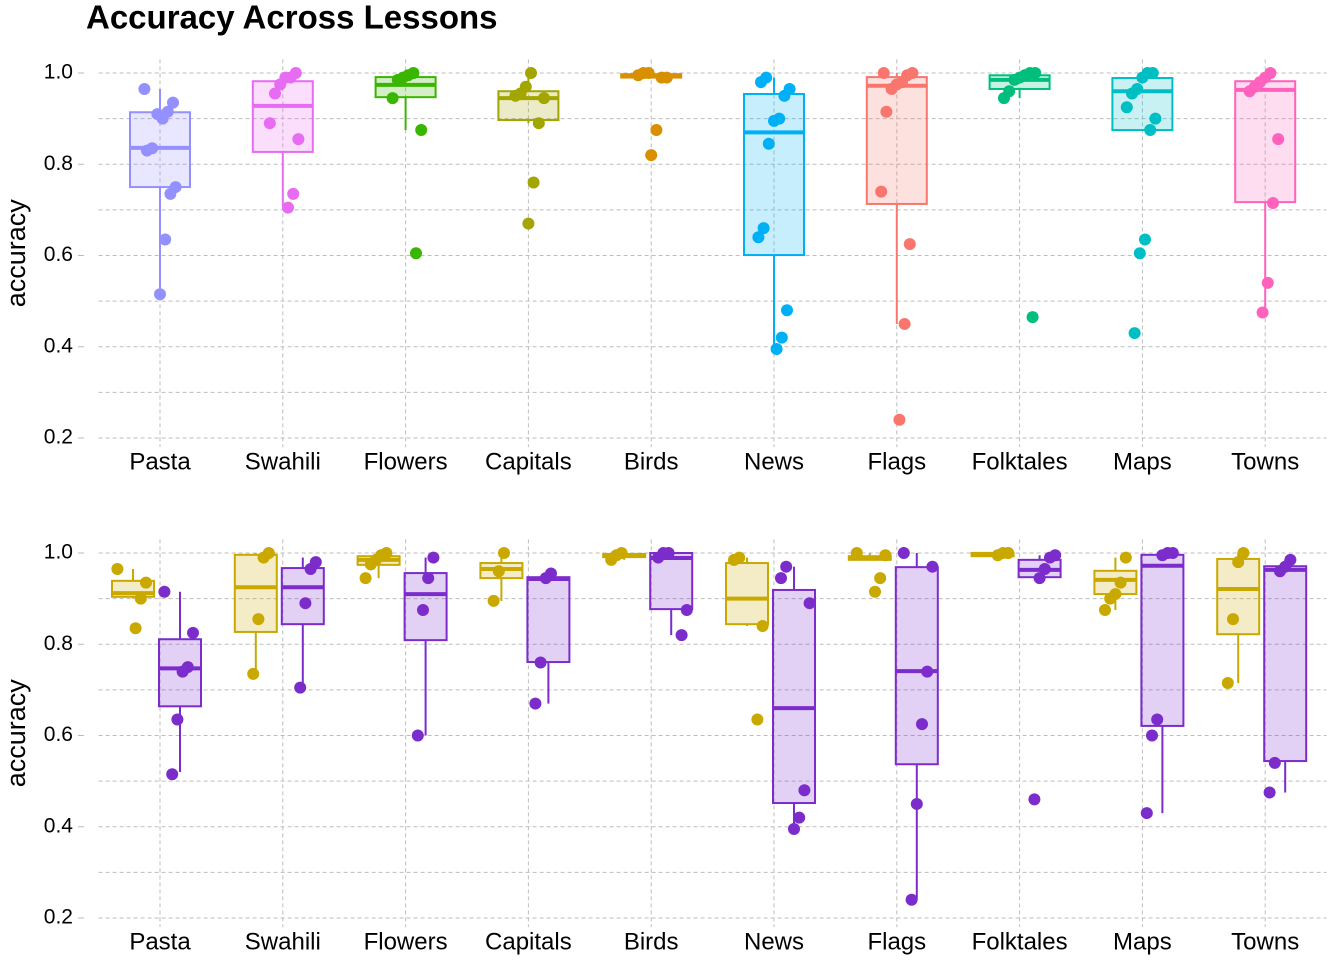 The width and height of the screenshot is (1344, 960). What do you see at coordinates (58, 643) in the screenshot?
I see `y-tick-label: 0.8` at bounding box center [58, 643].